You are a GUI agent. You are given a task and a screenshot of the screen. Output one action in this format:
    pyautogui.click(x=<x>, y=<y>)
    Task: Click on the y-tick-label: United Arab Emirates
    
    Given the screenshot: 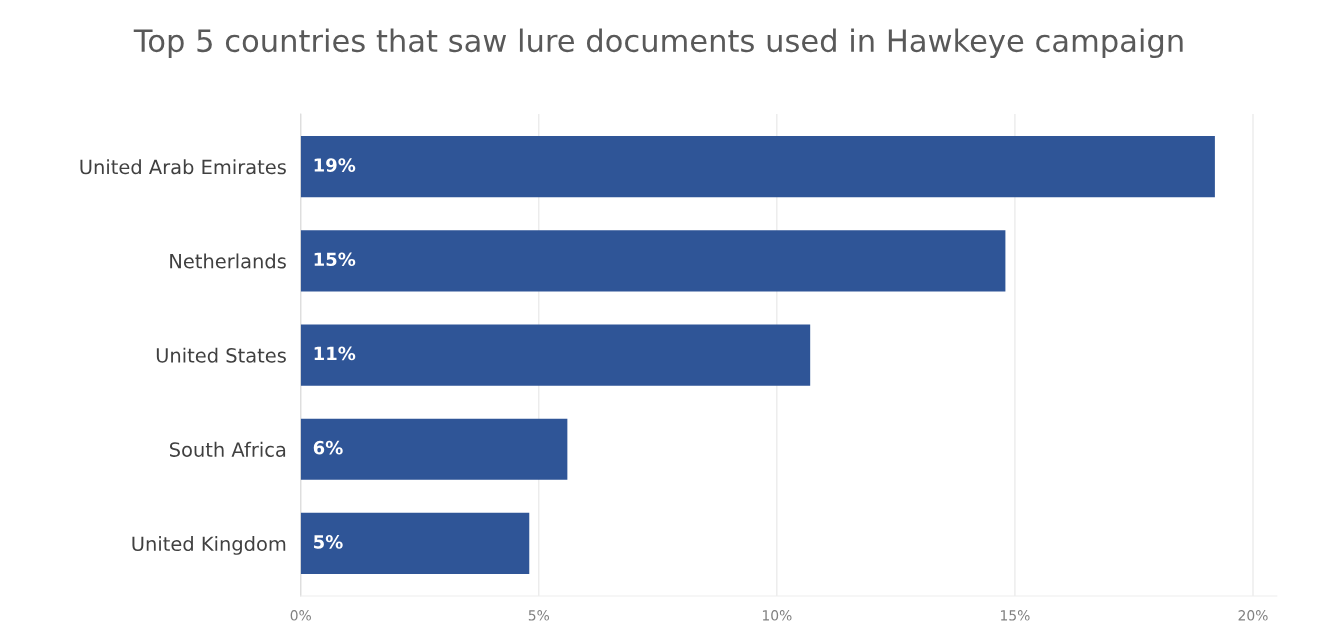 What is the action you would take?
    pyautogui.click(x=183, y=167)
    